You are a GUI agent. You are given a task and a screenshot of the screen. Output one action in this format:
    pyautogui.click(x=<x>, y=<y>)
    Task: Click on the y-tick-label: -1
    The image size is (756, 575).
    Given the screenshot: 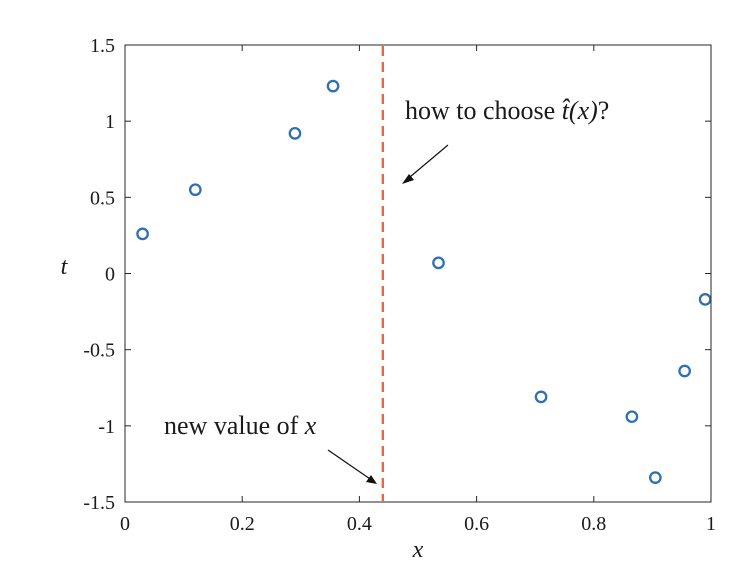 What is the action you would take?
    pyautogui.click(x=106, y=427)
    